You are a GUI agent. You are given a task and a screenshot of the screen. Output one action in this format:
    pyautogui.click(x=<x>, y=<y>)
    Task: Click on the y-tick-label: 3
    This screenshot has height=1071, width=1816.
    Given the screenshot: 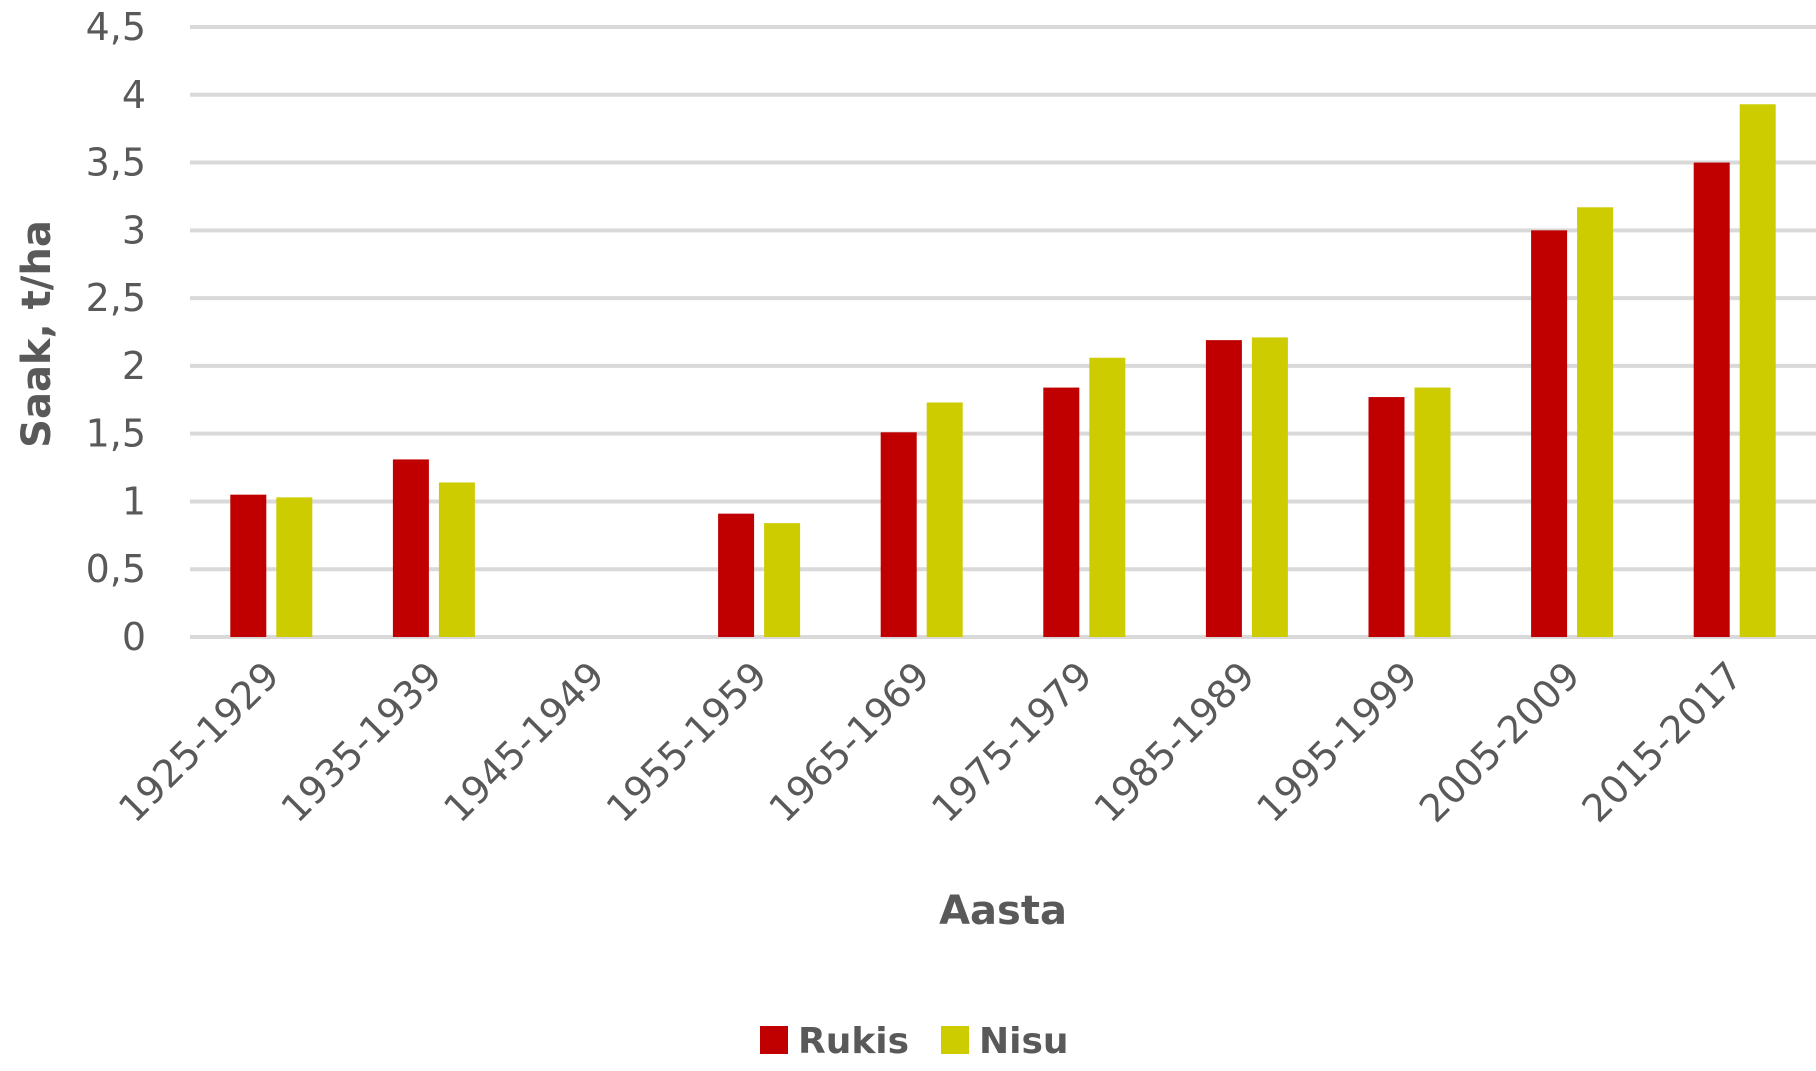 What is the action you would take?
    pyautogui.click(x=134, y=230)
    